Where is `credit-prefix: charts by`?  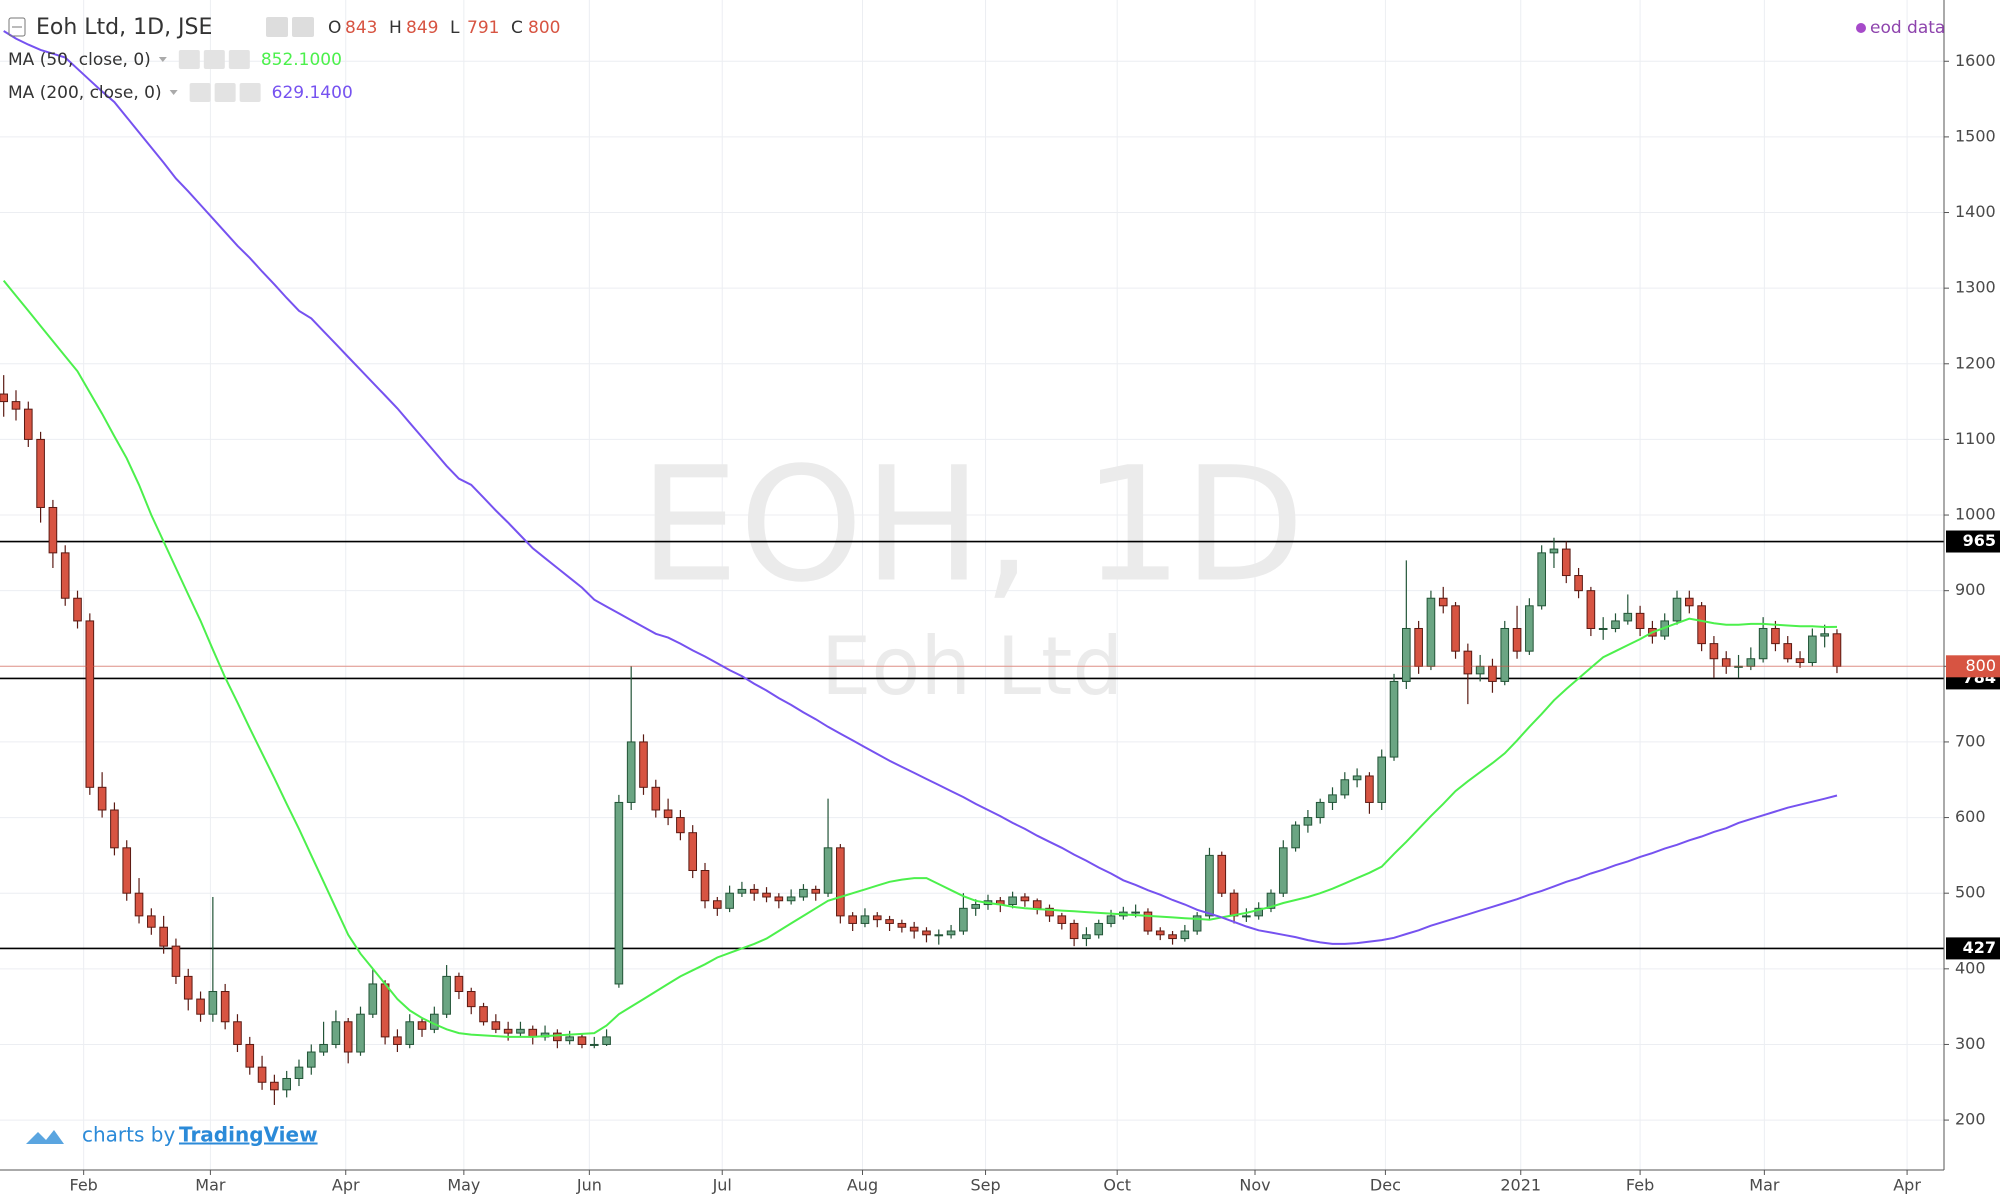
credit-prefix: charts by is located at coordinates (128, 1135).